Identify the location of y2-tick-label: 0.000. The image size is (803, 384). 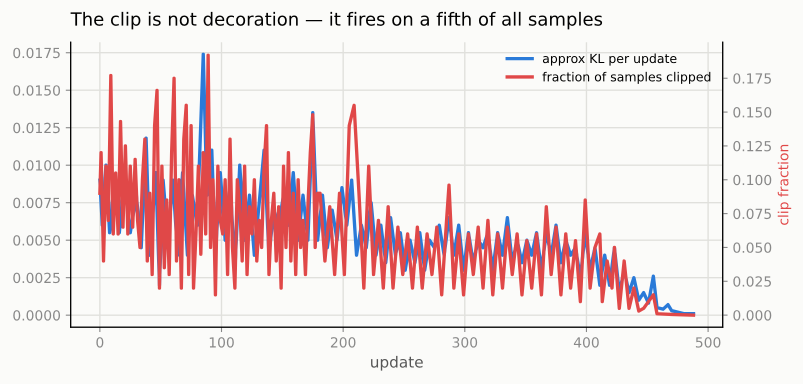
(752, 315).